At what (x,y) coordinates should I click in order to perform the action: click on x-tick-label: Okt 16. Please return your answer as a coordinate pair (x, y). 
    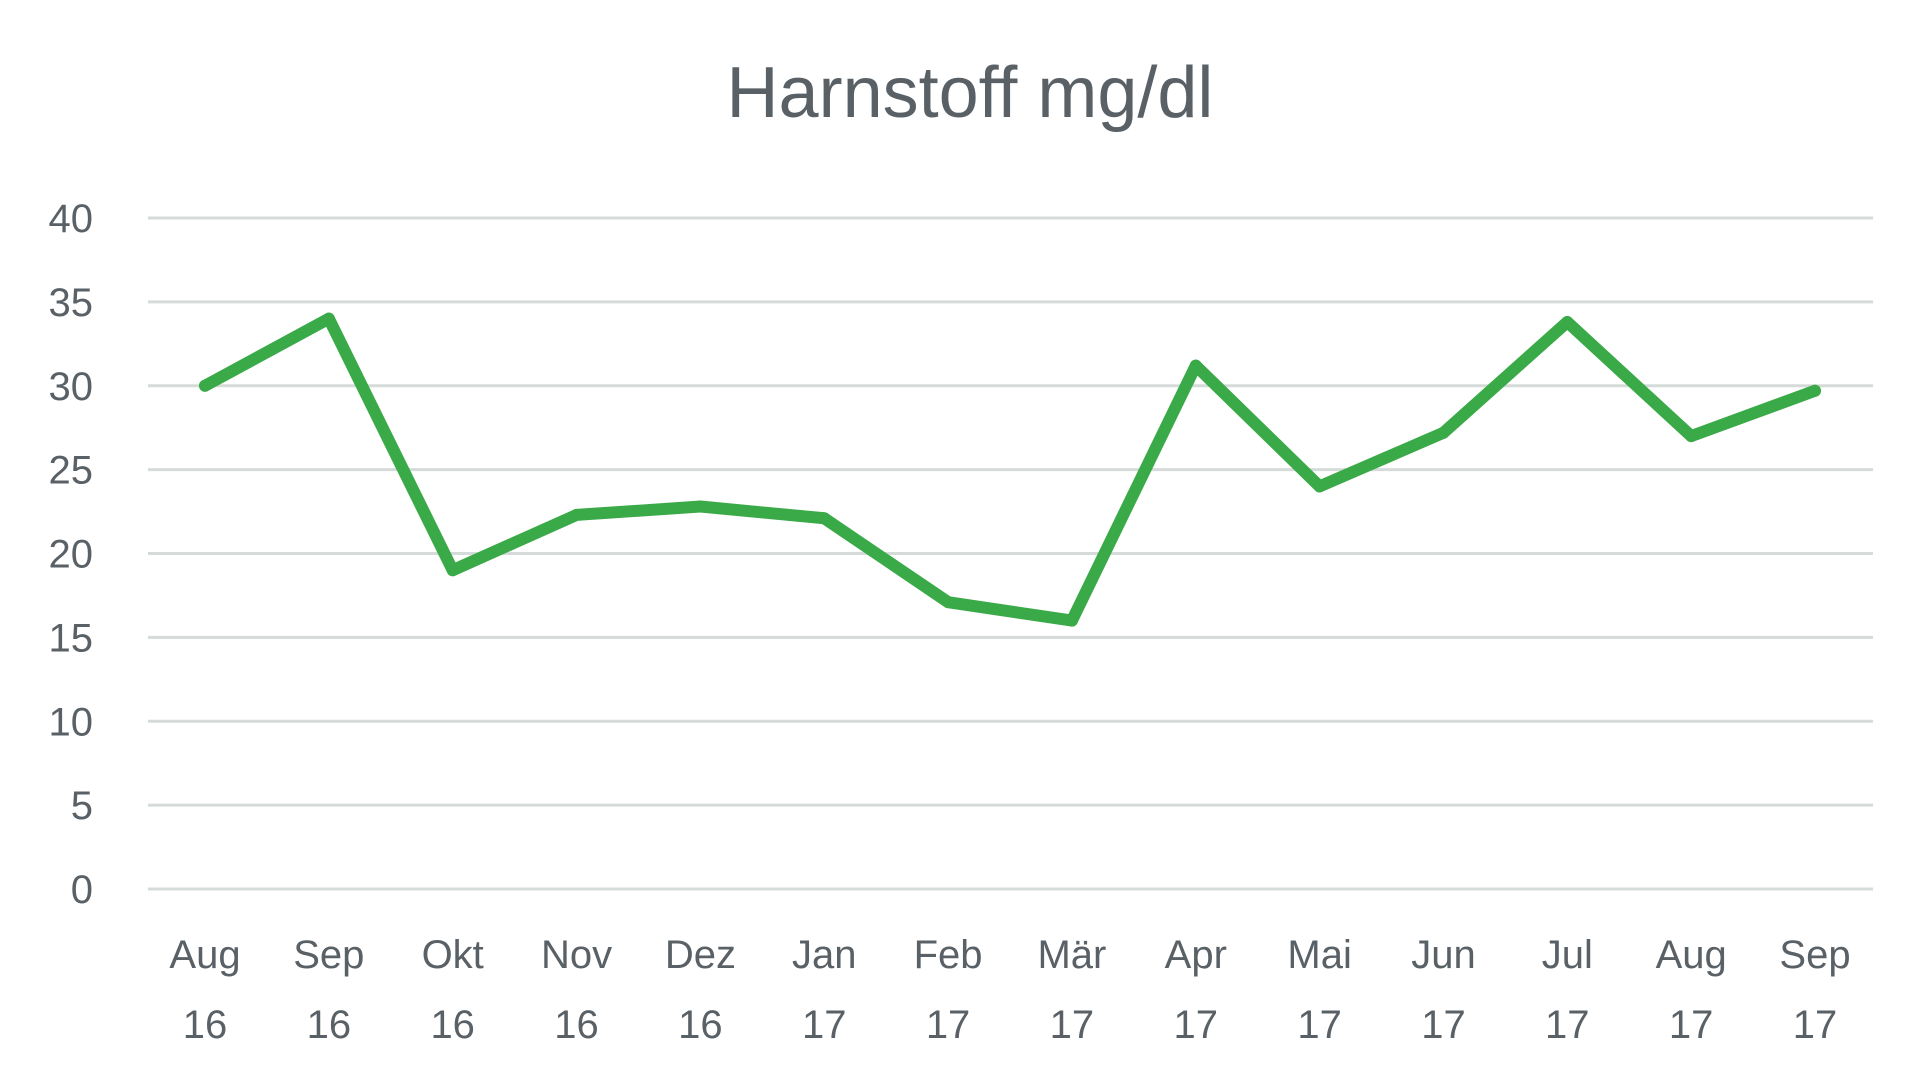
    Looking at the image, I should click on (453, 990).